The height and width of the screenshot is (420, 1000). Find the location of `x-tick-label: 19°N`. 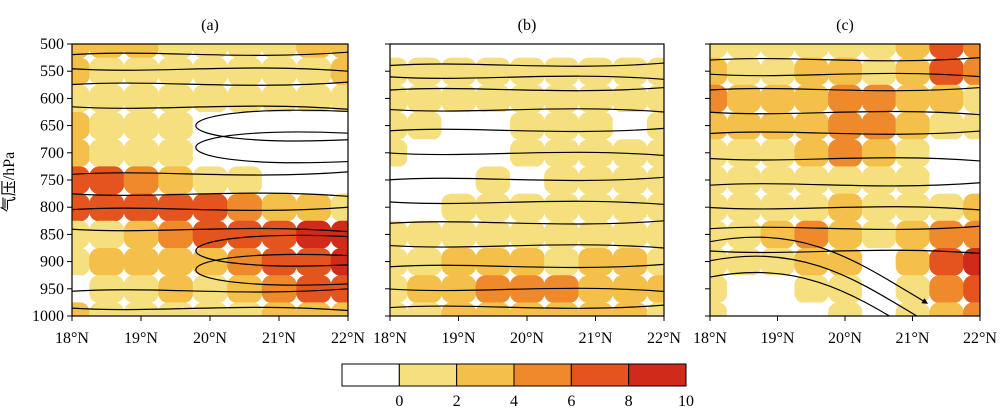

x-tick-label: 19°N is located at coordinates (778, 338).